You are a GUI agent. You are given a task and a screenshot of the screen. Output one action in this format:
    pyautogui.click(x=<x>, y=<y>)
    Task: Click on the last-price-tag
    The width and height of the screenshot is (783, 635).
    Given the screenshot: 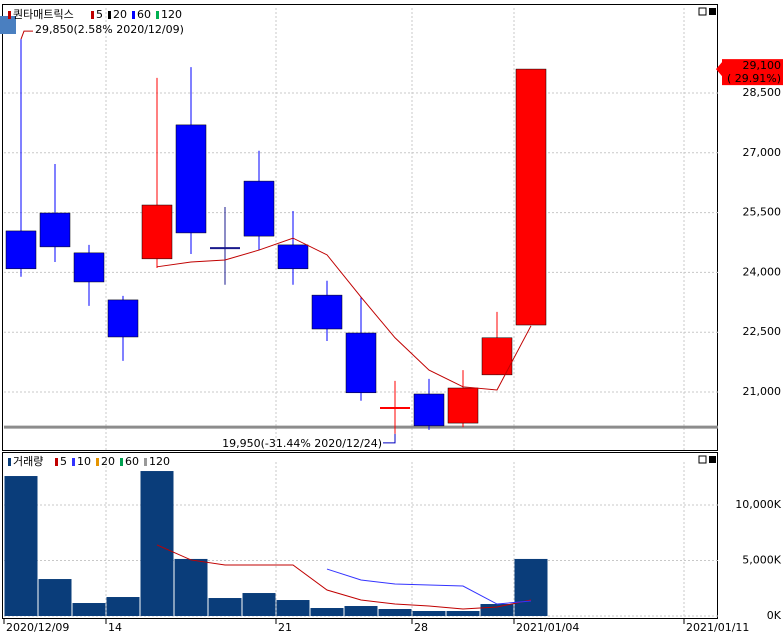 What is the action you would take?
    pyautogui.click(x=749, y=72)
    